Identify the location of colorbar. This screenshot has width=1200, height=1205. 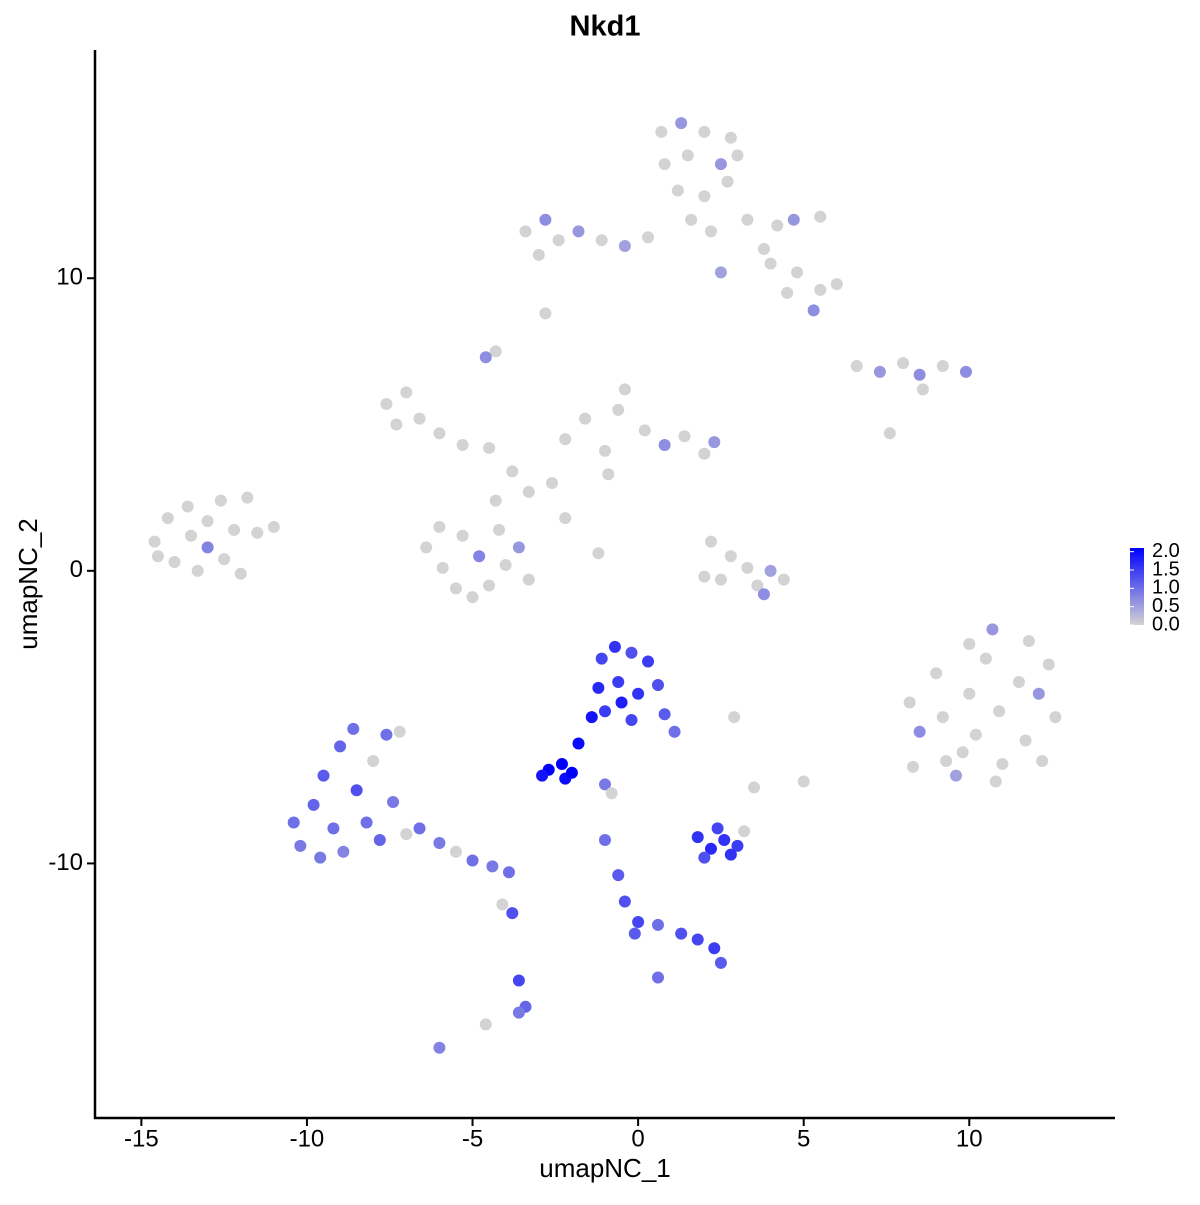
(1137, 586).